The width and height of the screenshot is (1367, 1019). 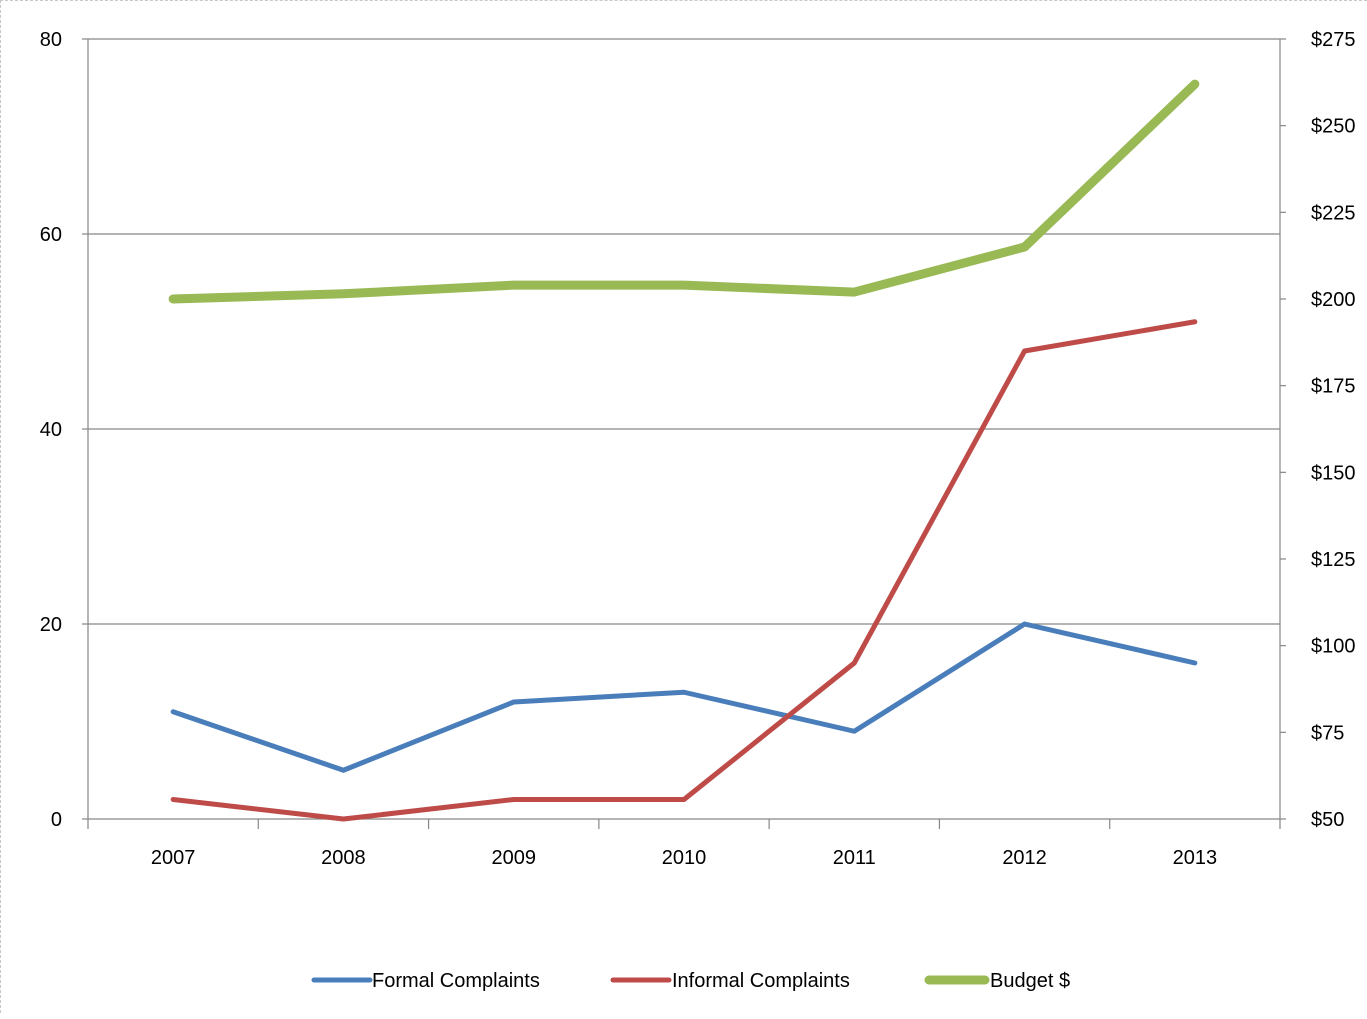 What do you see at coordinates (456, 981) in the screenshot?
I see `legend-label-0: Formal Complaints` at bounding box center [456, 981].